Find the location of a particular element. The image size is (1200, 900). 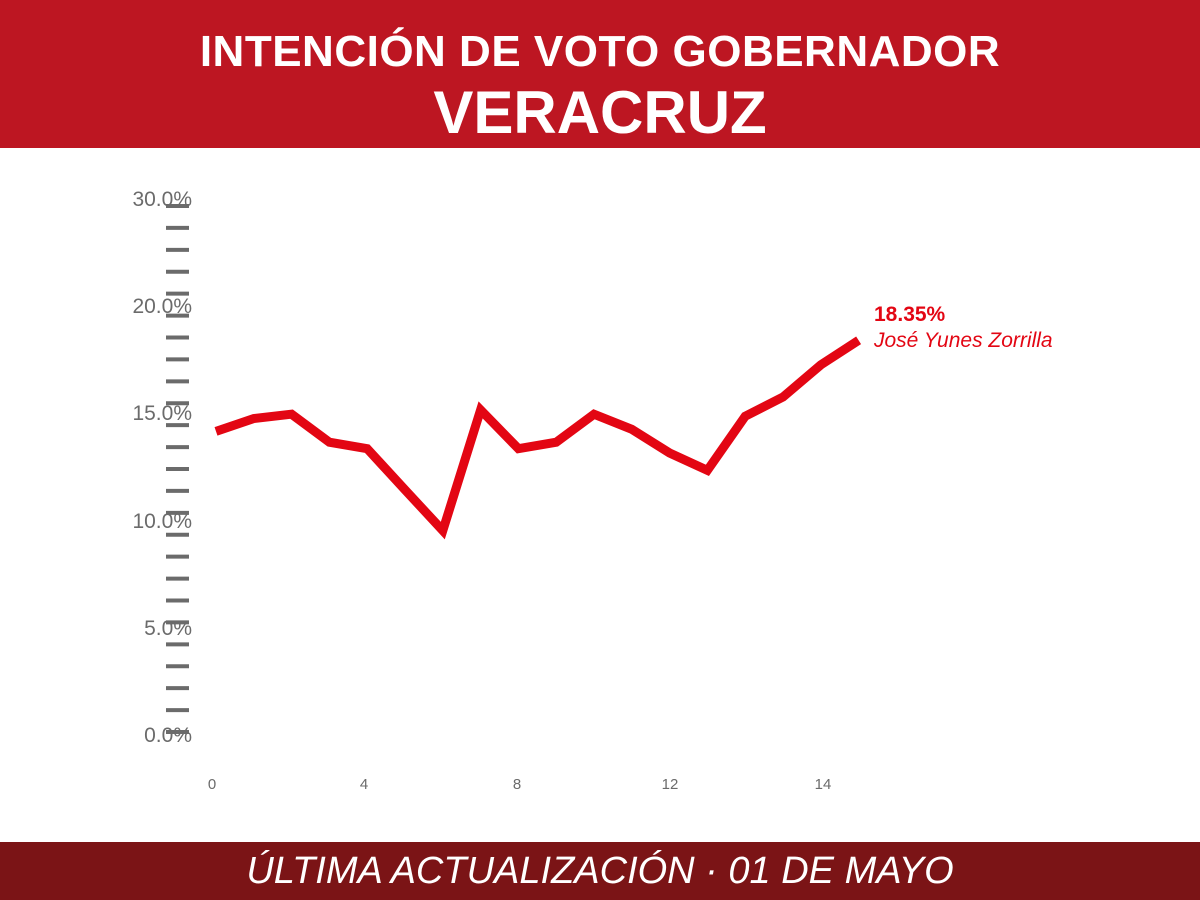

series-line is located at coordinates (538, 438).